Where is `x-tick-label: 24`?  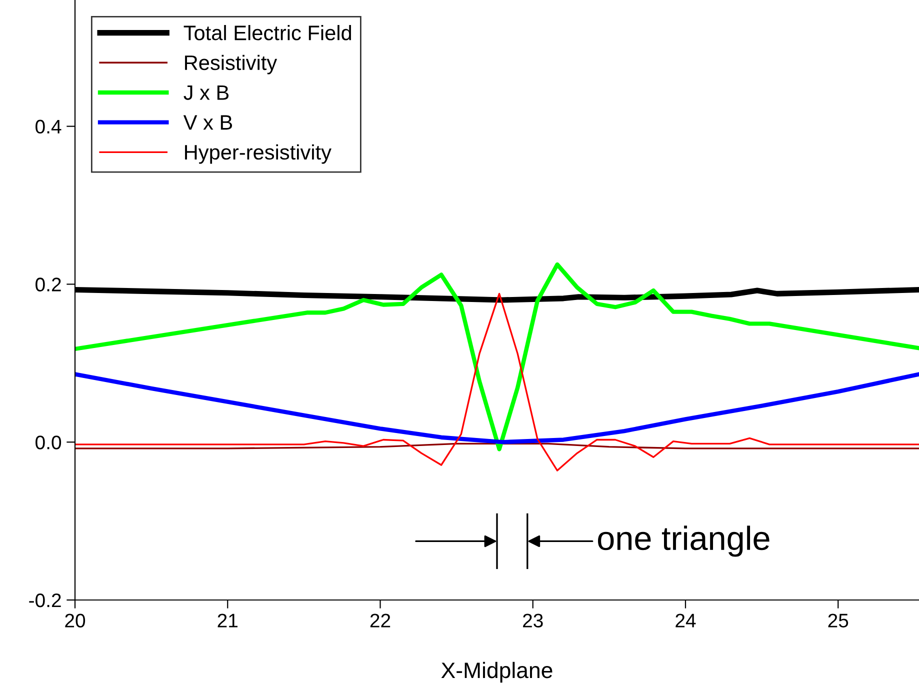 x-tick-label: 24 is located at coordinates (686, 621).